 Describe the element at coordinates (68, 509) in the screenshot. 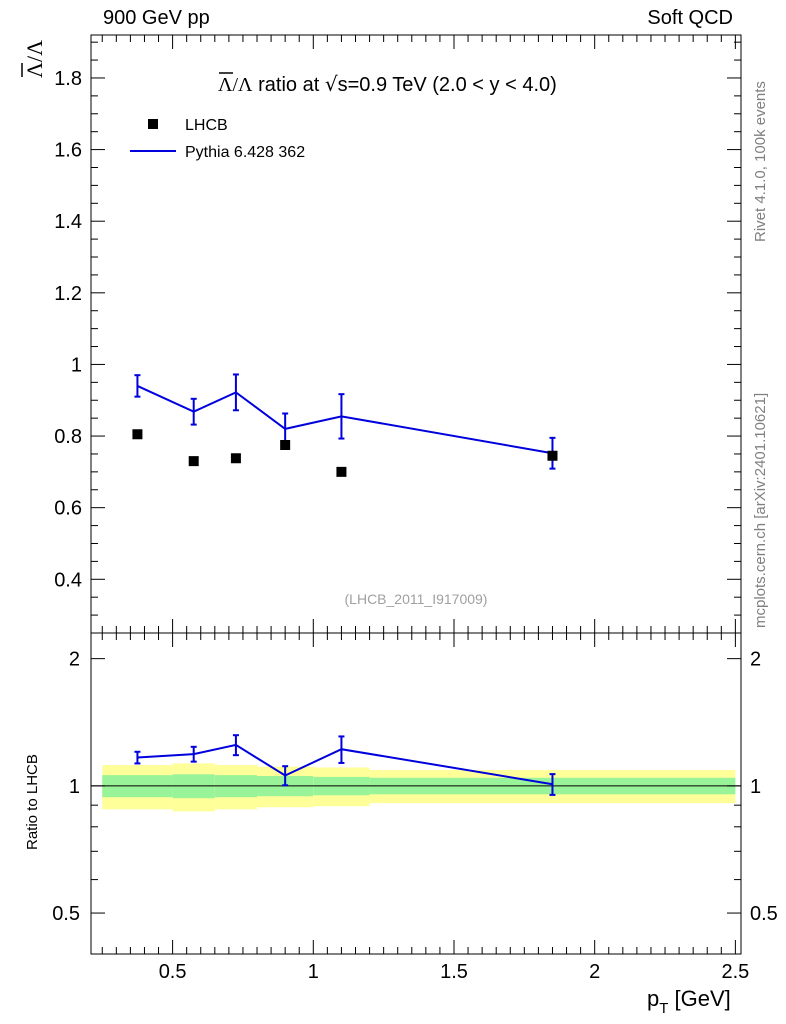

I see `main-y-tick-label: 0.6` at that location.